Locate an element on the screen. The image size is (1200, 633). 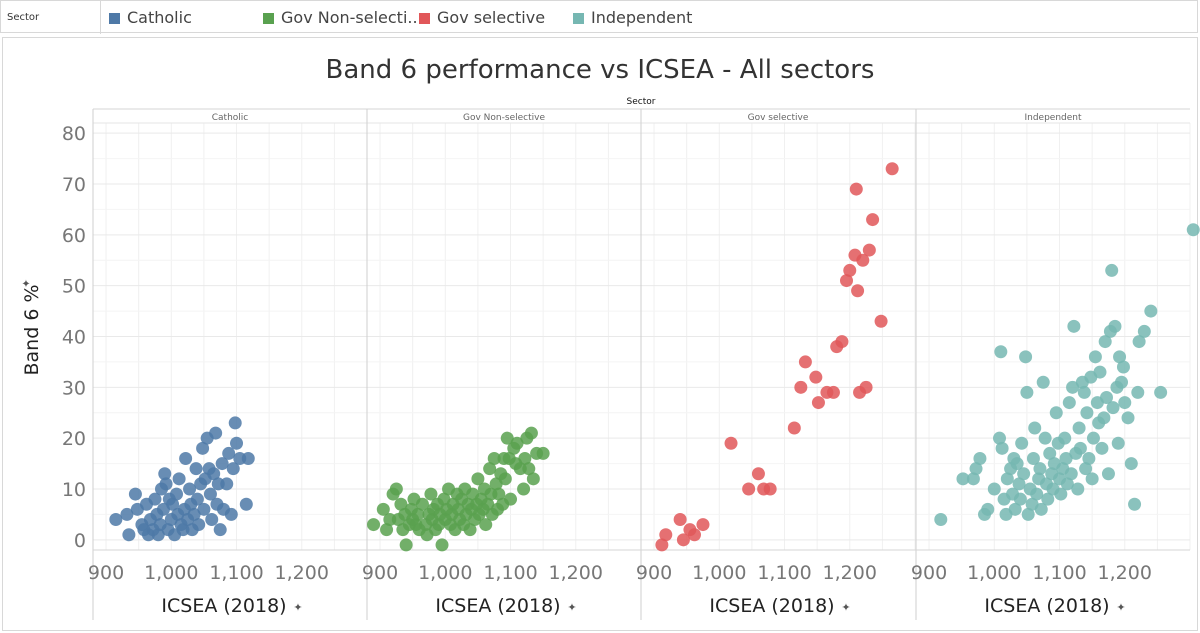
y-tick-label: 30 is located at coordinates (74, 388).